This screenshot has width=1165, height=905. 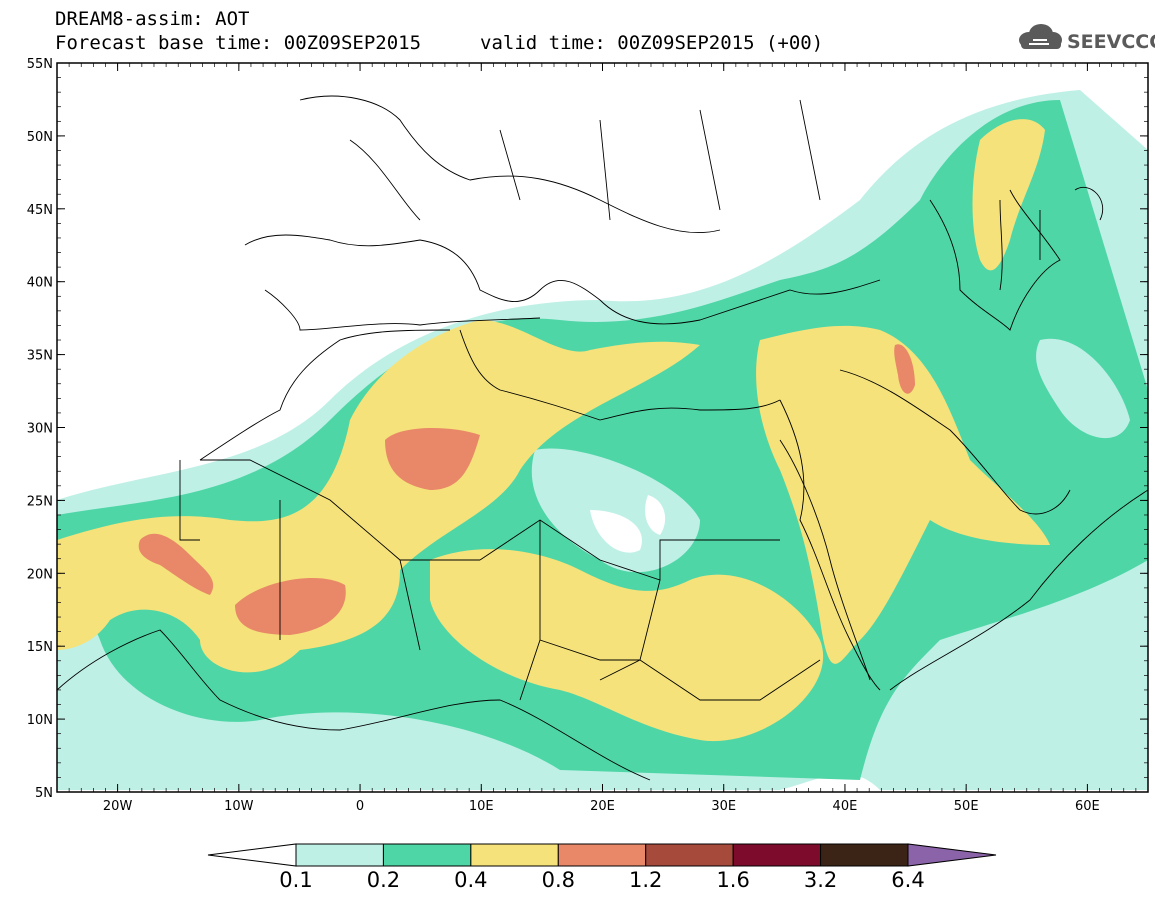 I want to click on valid-time: valid time: 00Z09SEP2015 (+00), so click(x=652, y=43).